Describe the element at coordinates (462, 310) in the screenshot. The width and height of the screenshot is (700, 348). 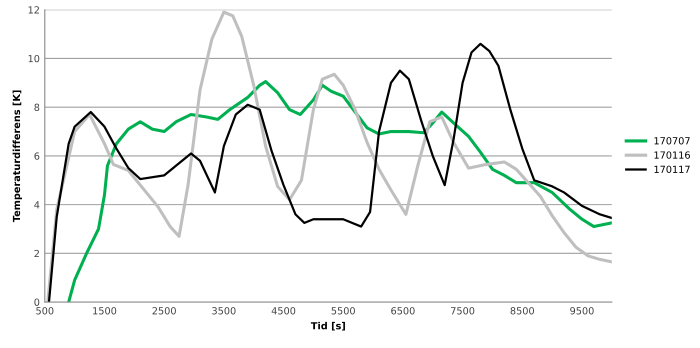
I see `x-tick-label: 7500` at that location.